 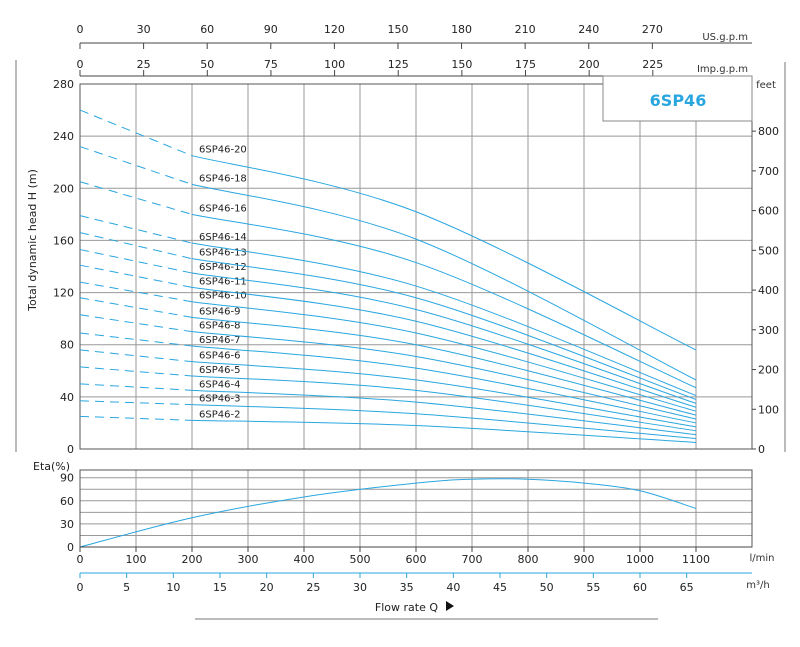 What do you see at coordinates (207, 29) in the screenshot?
I see `us-gpm-tick-label: 60` at bounding box center [207, 29].